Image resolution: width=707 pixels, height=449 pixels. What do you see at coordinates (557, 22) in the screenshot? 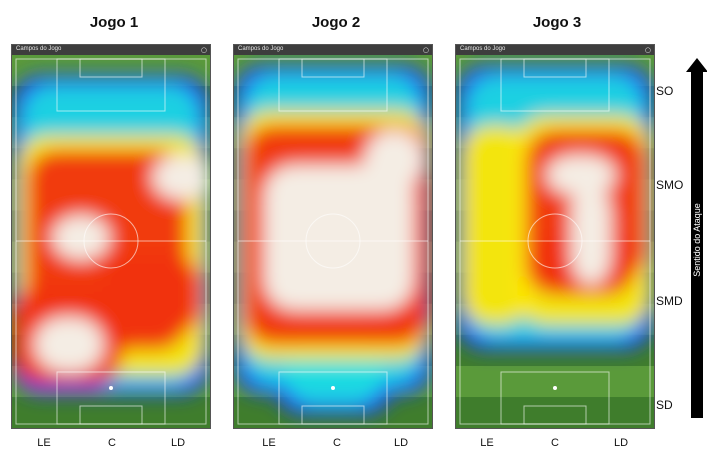
I see `game-3-title: Jogo 3` at bounding box center [557, 22].